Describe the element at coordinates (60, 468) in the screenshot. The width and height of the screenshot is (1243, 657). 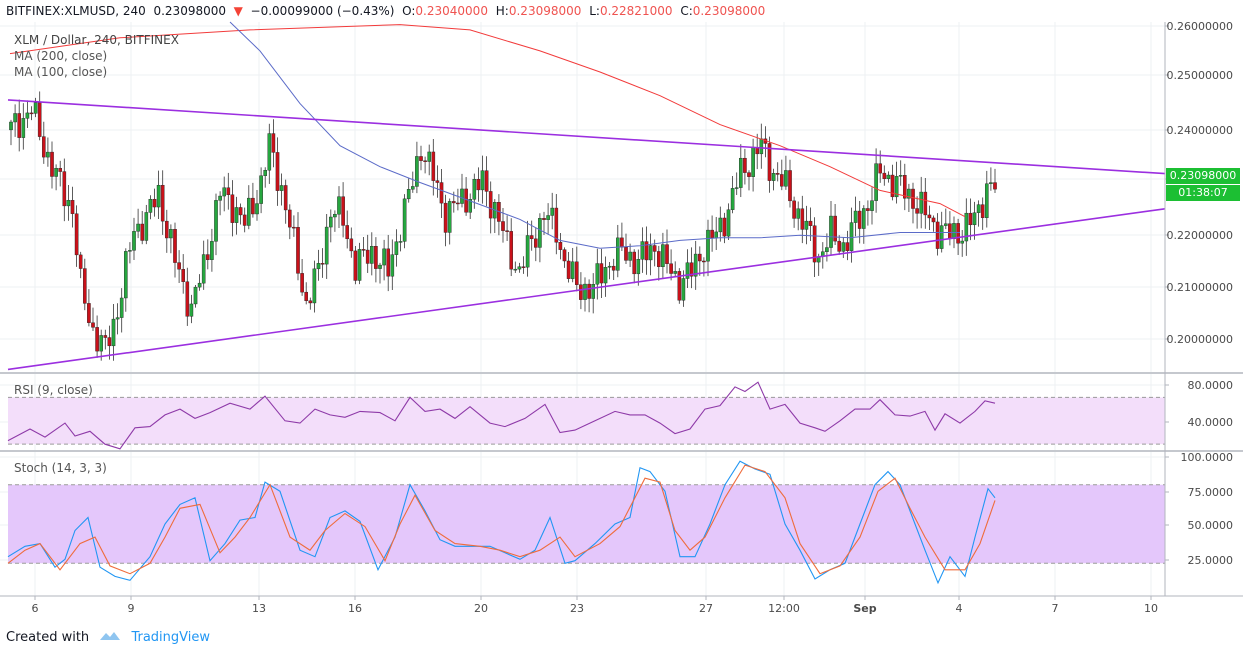
I see `stoch-legend: Stoch (14, 3, 3)` at that location.